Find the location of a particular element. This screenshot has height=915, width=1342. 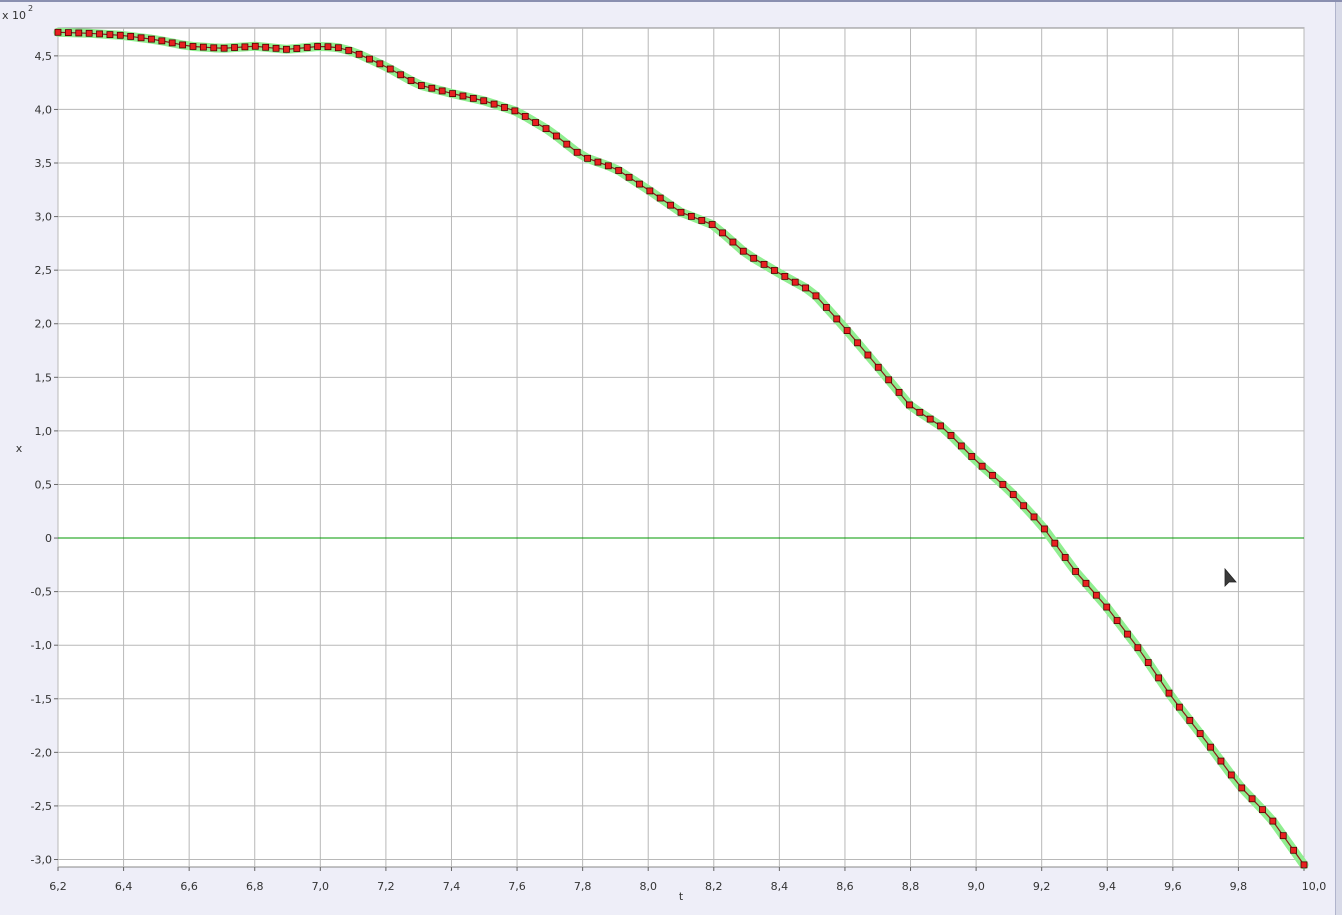

right-scroll-strip is located at coordinates (1338, 458).